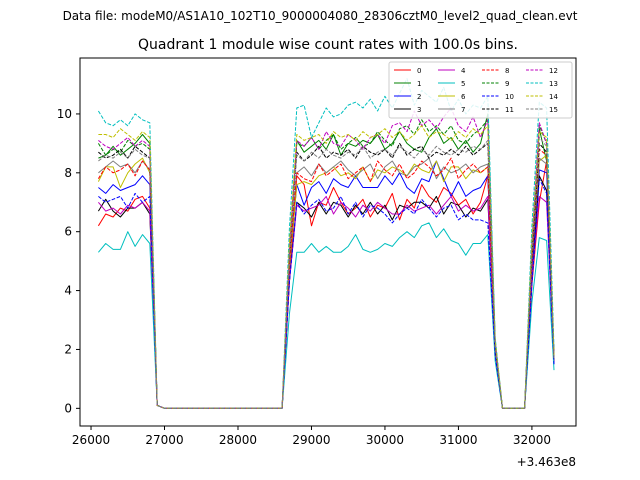 This screenshot has height=480, width=640. Describe the element at coordinates (532, 440) in the screenshot. I see `x-tick-label: 32000` at that location.